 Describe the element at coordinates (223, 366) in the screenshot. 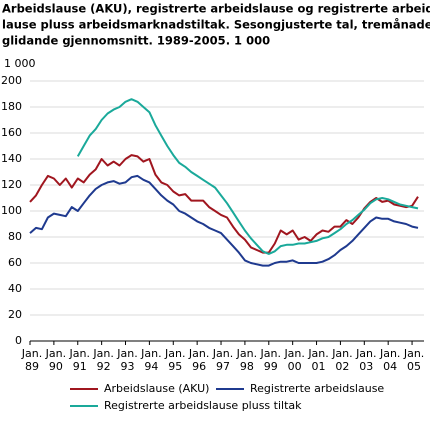

I see `x-tick-label-line: 97` at that location.